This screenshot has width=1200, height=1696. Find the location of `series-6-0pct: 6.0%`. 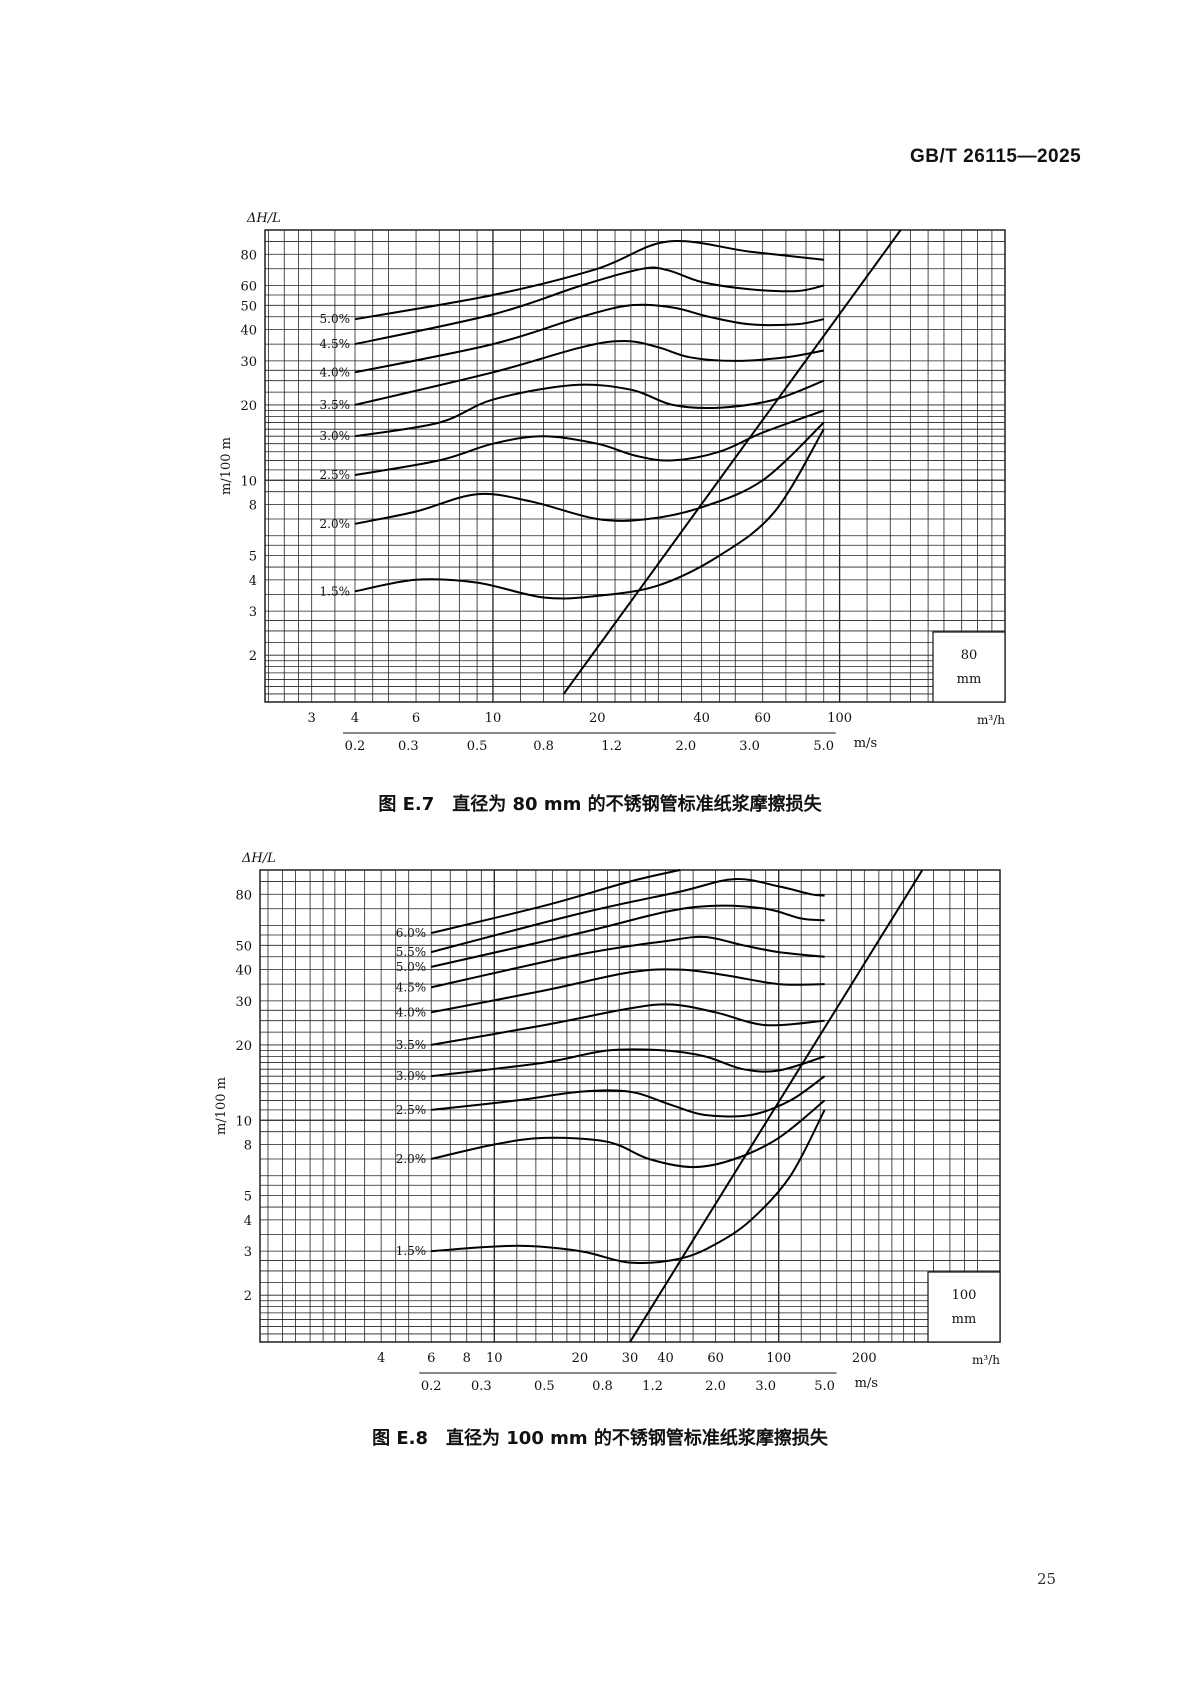

series-6-0pct: 6.0% is located at coordinates (538, 904).